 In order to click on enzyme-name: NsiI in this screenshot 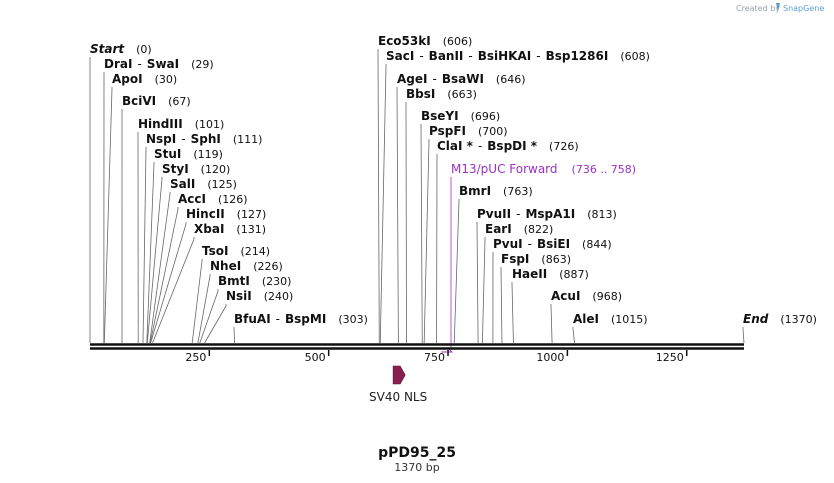, I will do `click(239, 296)`.